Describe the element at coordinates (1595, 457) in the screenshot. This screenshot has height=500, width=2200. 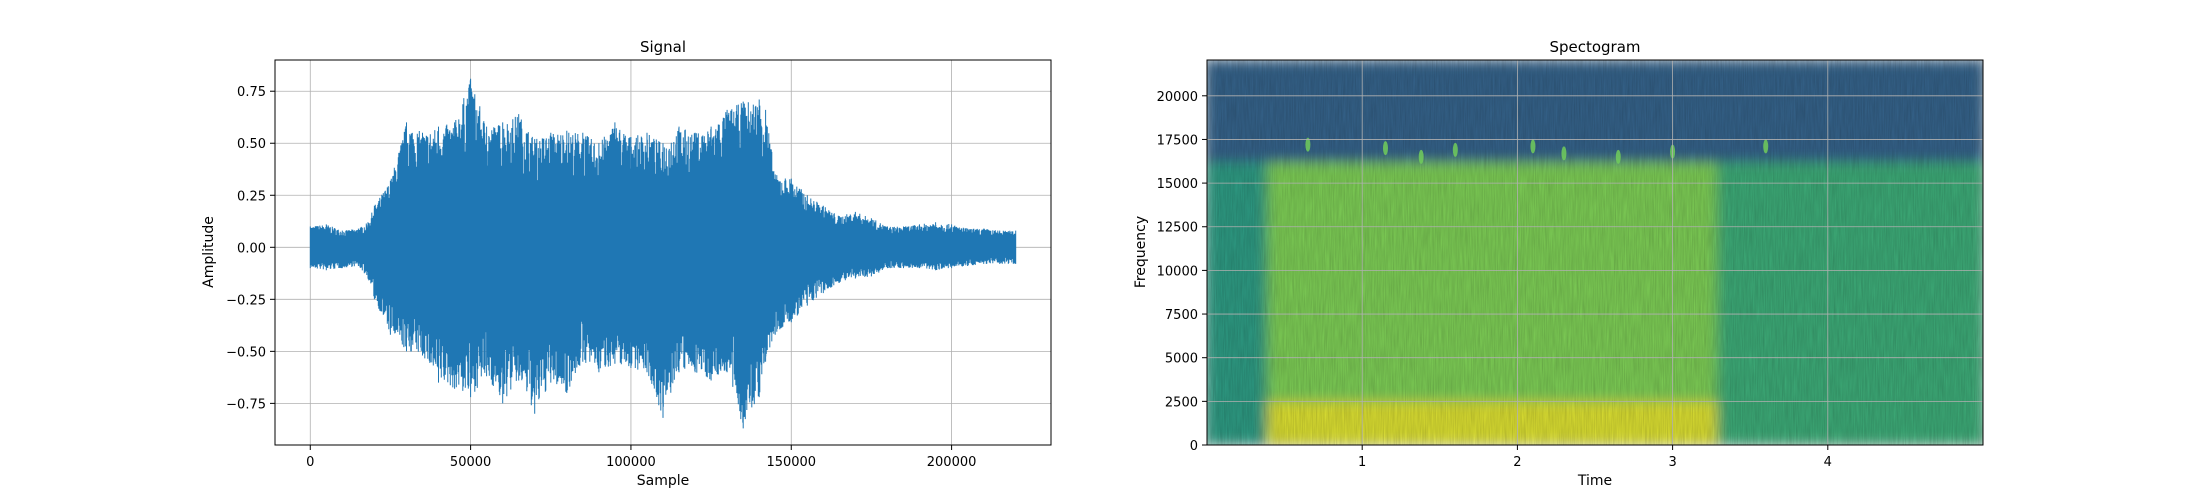
I see `spectrogram-x-ticks: 1 2 3 4` at that location.